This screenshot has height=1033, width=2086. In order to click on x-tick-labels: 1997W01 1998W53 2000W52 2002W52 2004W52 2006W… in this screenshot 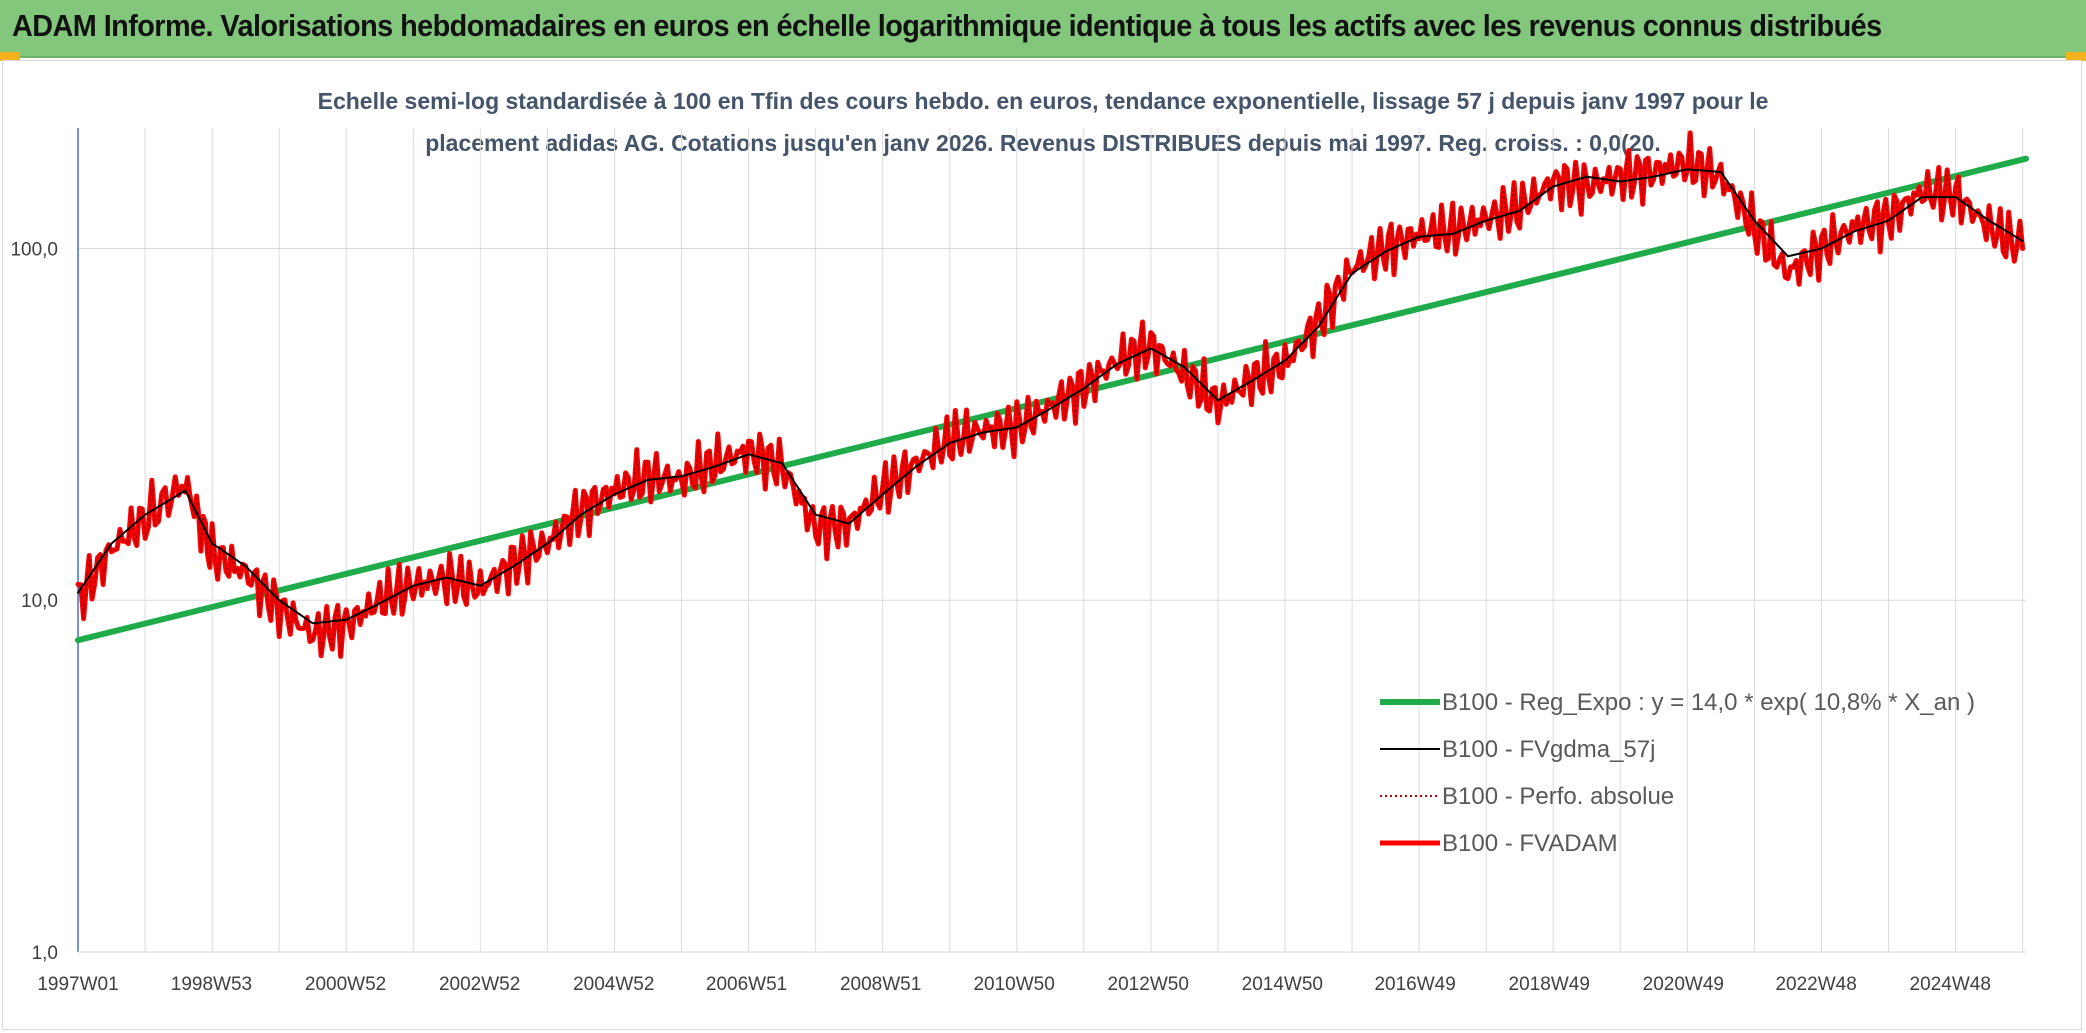, I will do `click(1014, 984)`.